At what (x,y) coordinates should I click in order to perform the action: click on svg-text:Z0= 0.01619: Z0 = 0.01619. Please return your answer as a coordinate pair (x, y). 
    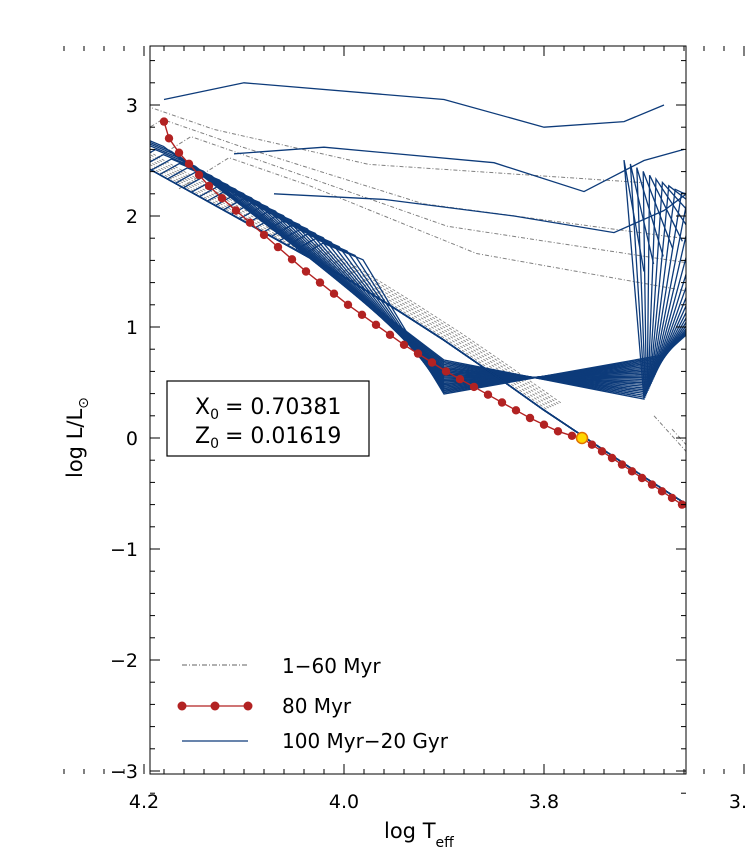
    Looking at the image, I should click on (268, 438).